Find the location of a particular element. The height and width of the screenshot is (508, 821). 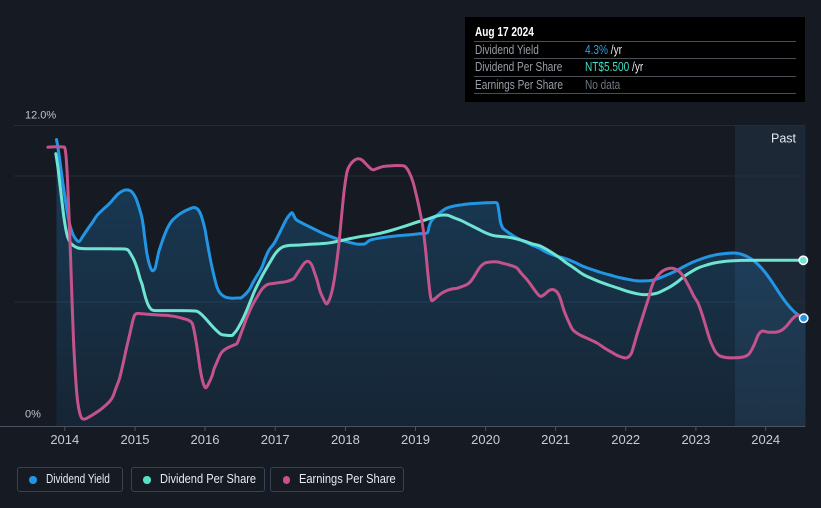

svg-text: 2024 is located at coordinates (765, 439).